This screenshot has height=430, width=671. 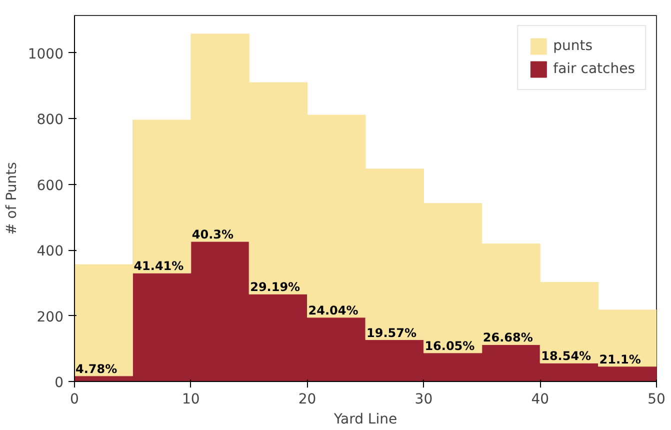 What do you see at coordinates (333, 310) in the screenshot?
I see `annotation: 24.04%` at bounding box center [333, 310].